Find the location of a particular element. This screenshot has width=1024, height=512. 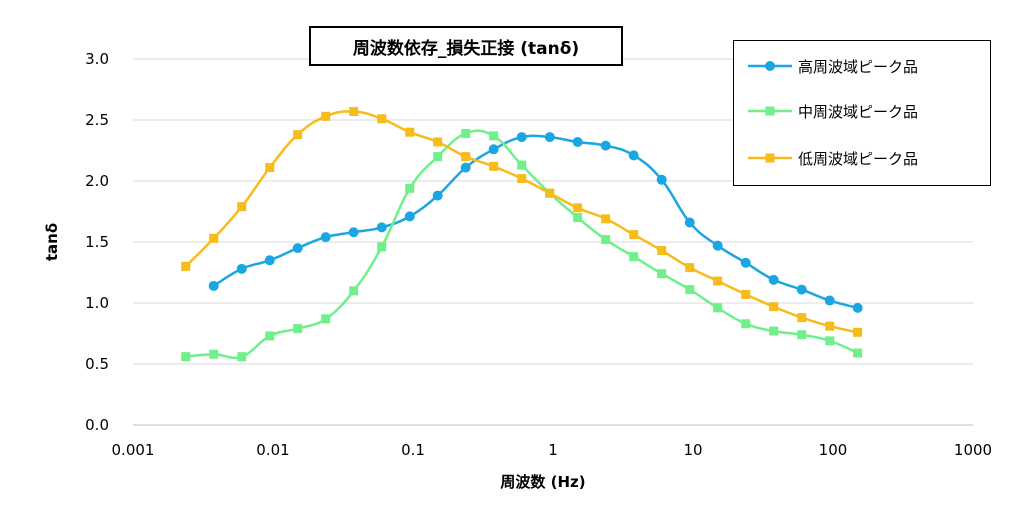

x-tick-label: 0.01 is located at coordinates (272, 450).